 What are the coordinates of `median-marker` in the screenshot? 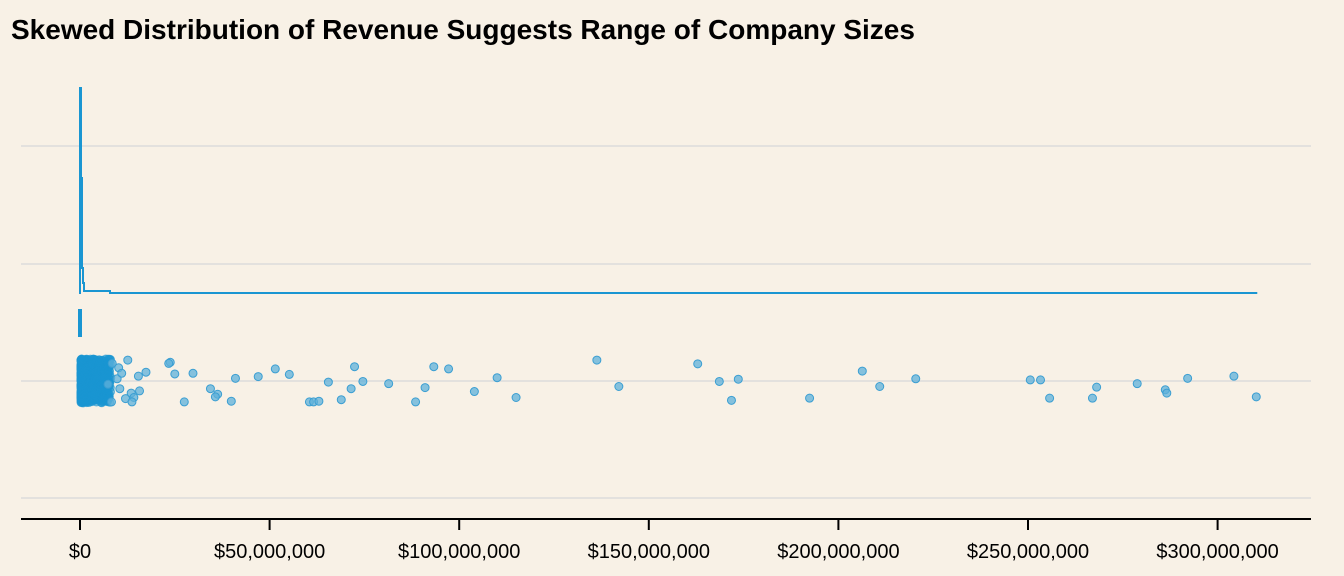 It's located at (80, 323).